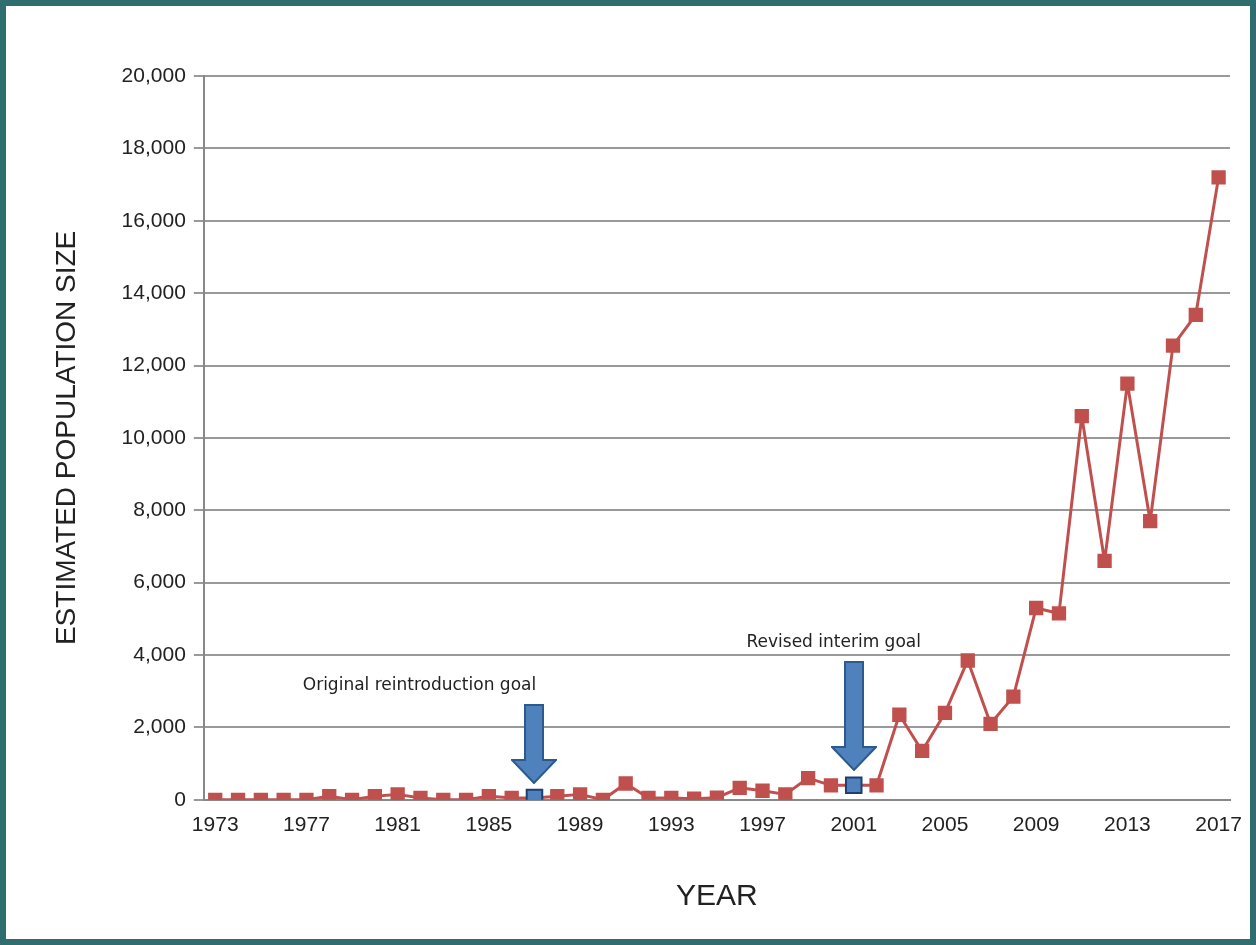 Image resolution: width=1256 pixels, height=945 pixels. Describe the element at coordinates (215, 824) in the screenshot. I see `x-tick-label: 1973` at that location.